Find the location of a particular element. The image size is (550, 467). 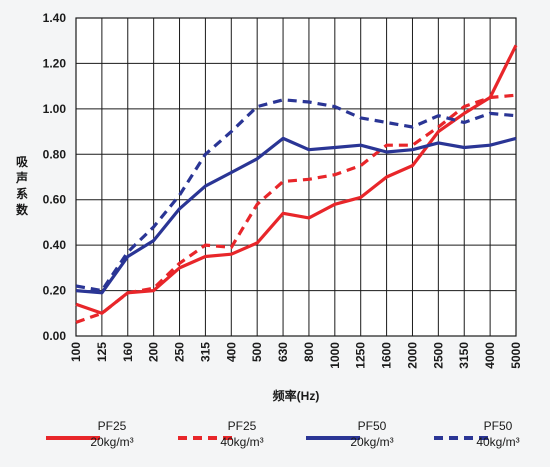

x-tick-label: 3150 is located at coordinates (464, 355).